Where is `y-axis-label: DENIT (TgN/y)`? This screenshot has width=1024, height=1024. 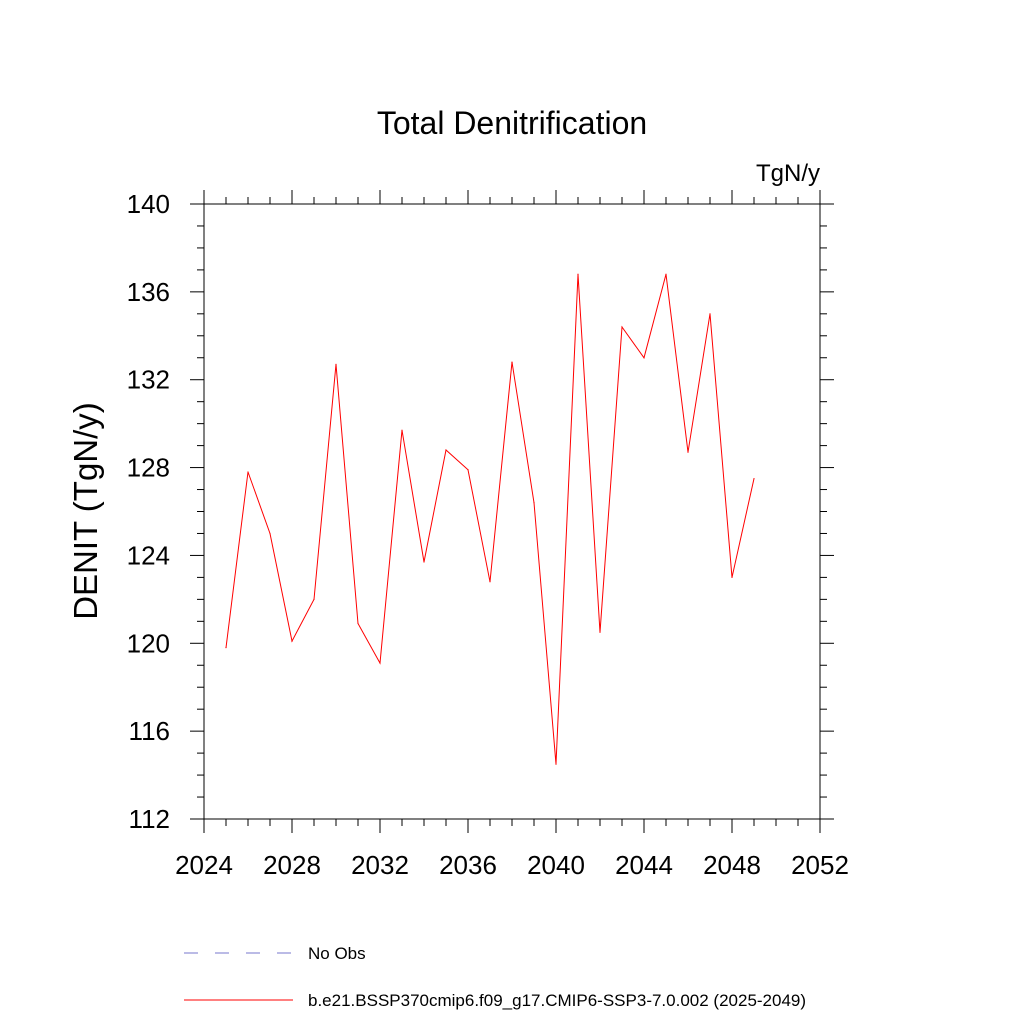
y-axis-label: DENIT (TgN/y) is located at coordinates (85, 511).